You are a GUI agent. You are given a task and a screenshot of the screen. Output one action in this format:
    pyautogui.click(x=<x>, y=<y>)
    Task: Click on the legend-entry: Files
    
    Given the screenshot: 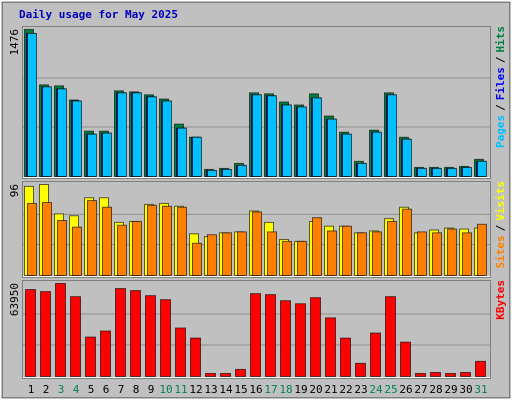 What is the action you would take?
    pyautogui.click(x=500, y=83)
    